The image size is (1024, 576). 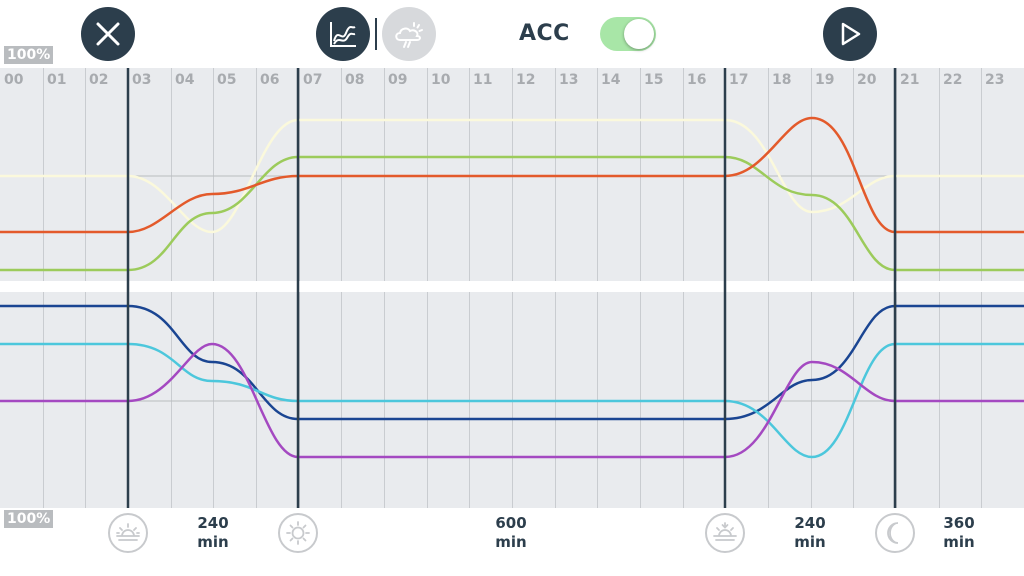 I want to click on scale-label-bottom: 100%, so click(x=29, y=519).